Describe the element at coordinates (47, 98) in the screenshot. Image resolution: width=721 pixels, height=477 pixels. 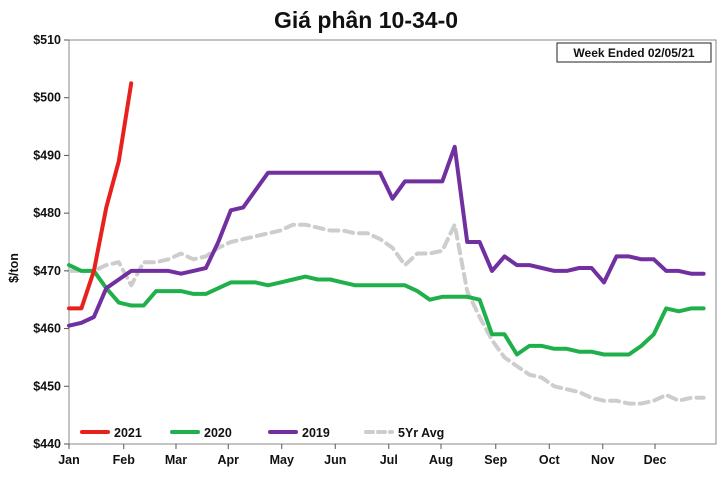
I see `y-tick-label: $500` at that location.